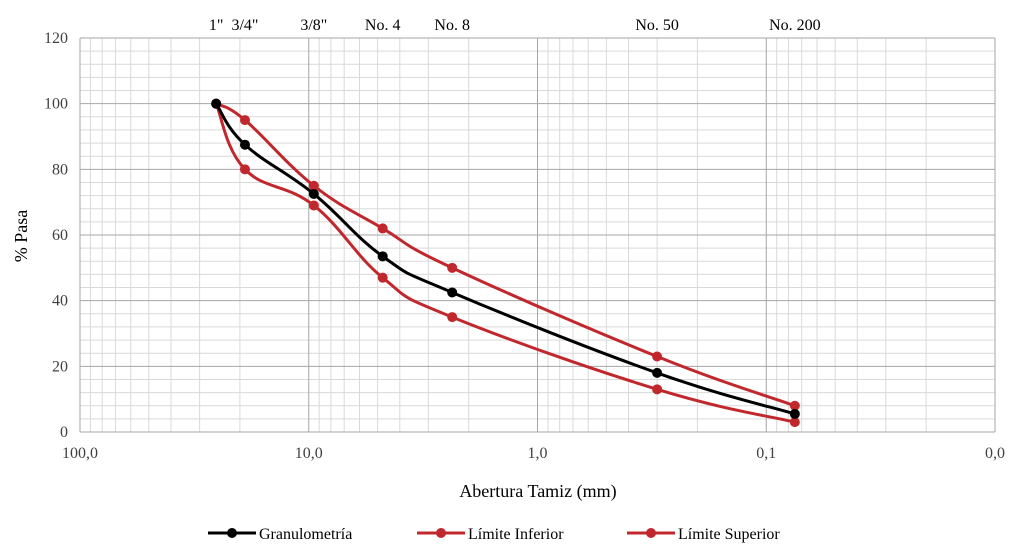 The height and width of the screenshot is (545, 1010). What do you see at coordinates (441, 533) in the screenshot?
I see `legend-marker-limite-inferior` at bounding box center [441, 533].